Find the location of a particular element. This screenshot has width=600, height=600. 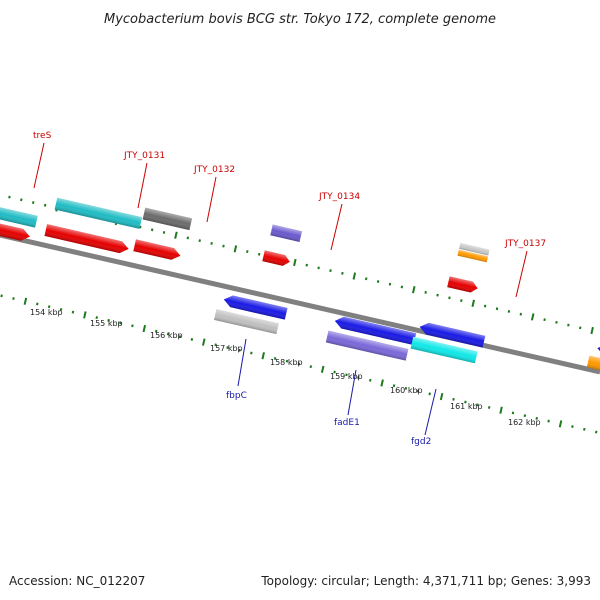

forward-strand-genes is located at coordinates (19, 210).